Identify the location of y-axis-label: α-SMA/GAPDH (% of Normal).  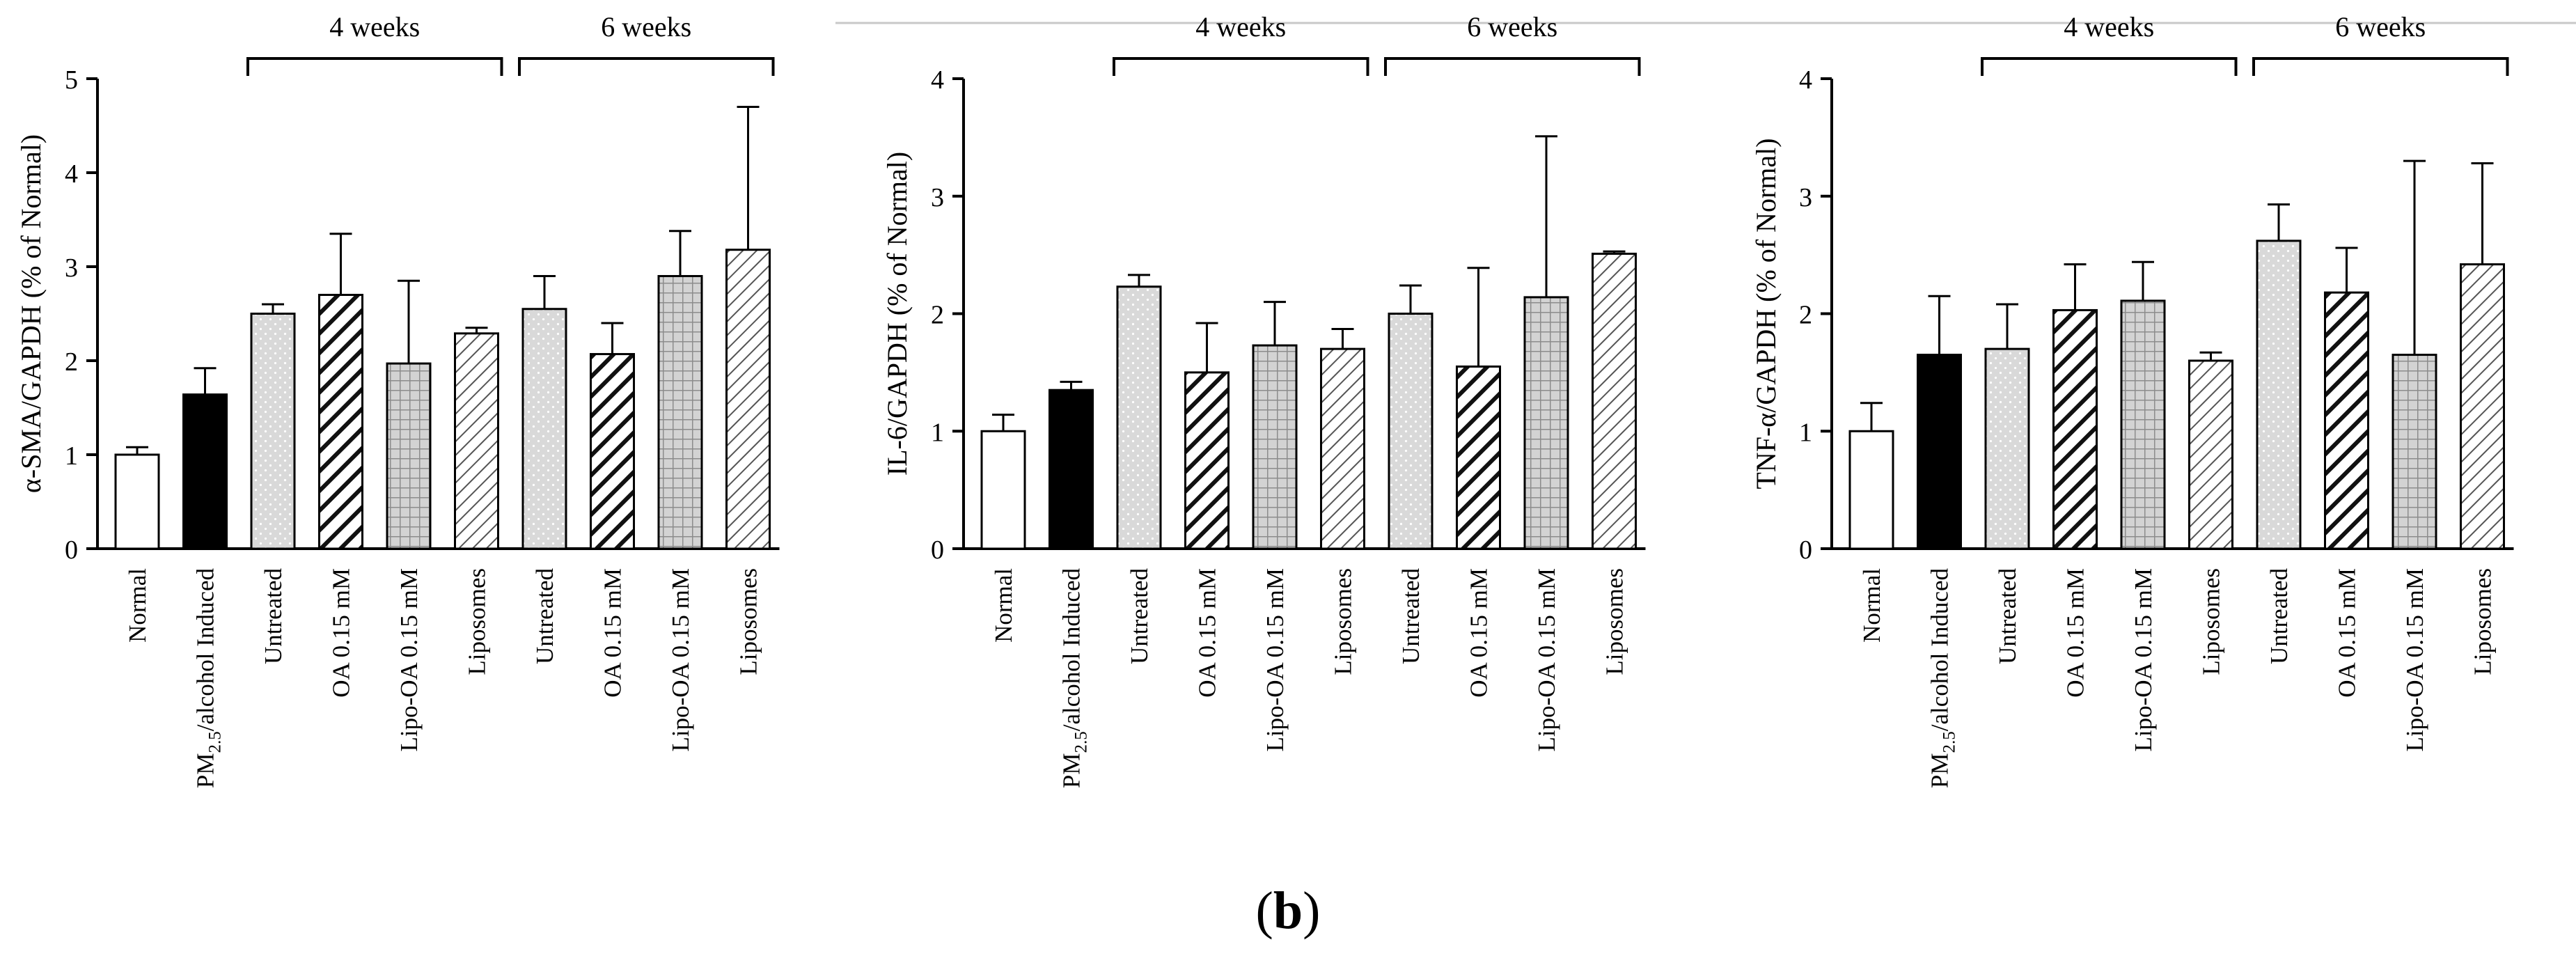
(31, 313).